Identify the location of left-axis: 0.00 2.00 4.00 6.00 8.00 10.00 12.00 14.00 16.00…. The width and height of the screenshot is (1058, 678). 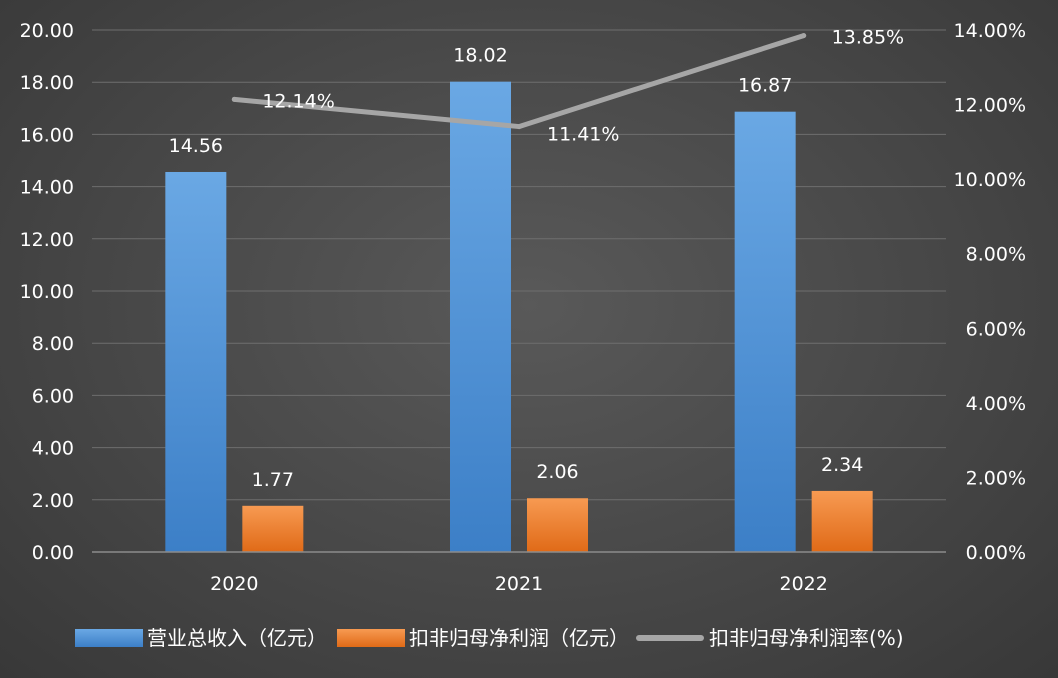
(47, 292).